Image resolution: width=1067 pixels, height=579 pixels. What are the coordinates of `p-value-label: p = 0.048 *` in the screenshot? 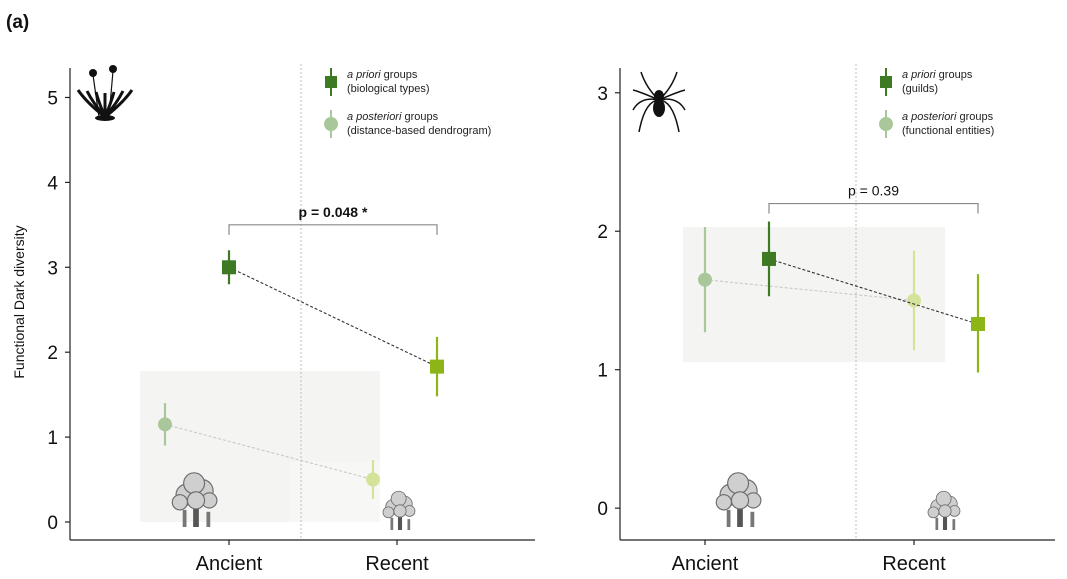 It's located at (333, 212).